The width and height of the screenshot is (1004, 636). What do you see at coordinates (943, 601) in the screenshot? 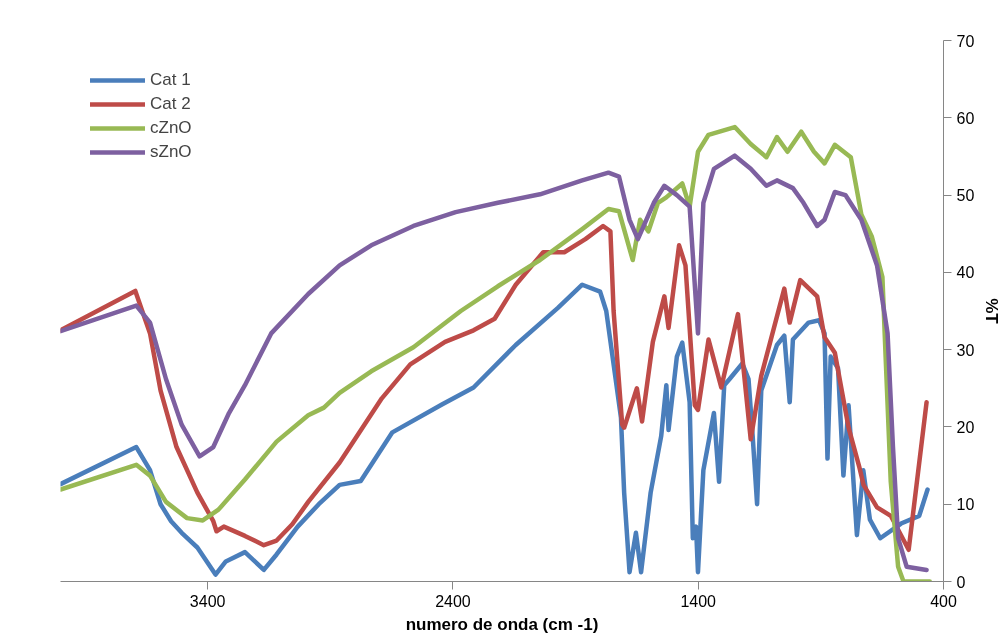
I see `x-tick-label: 400` at bounding box center [943, 601].